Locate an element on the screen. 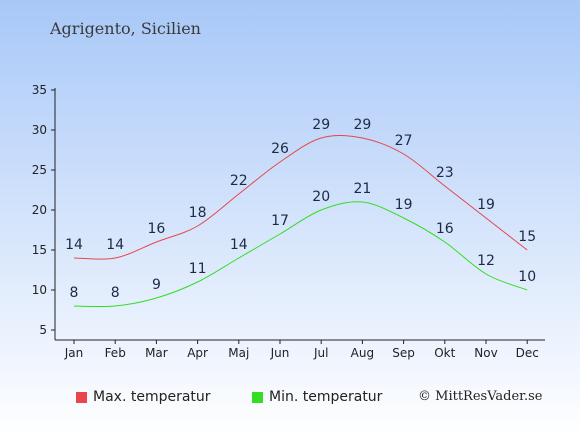 The height and width of the screenshot is (435, 580). data-label-min: 14 is located at coordinates (239, 245).